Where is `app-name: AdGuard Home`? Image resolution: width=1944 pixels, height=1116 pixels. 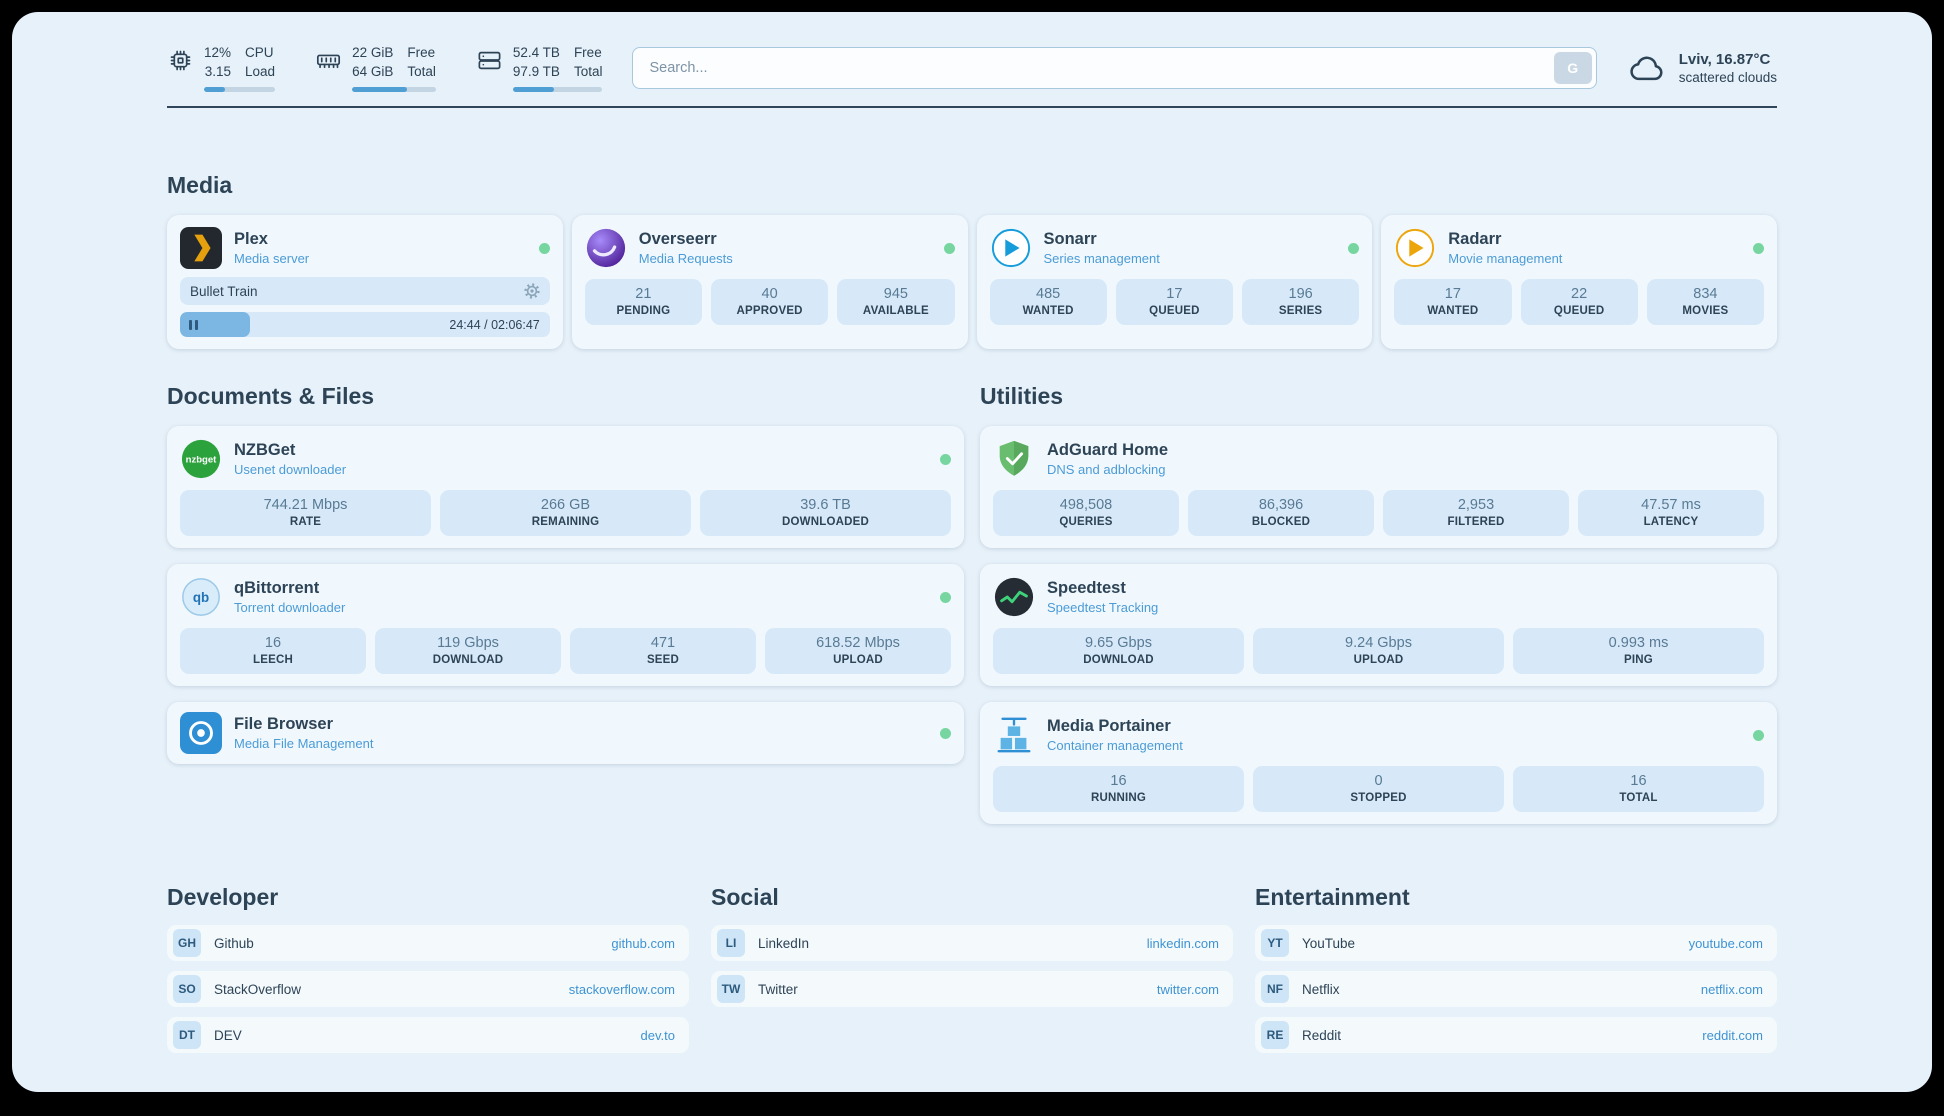 app-name: AdGuard Home is located at coordinates (1108, 450).